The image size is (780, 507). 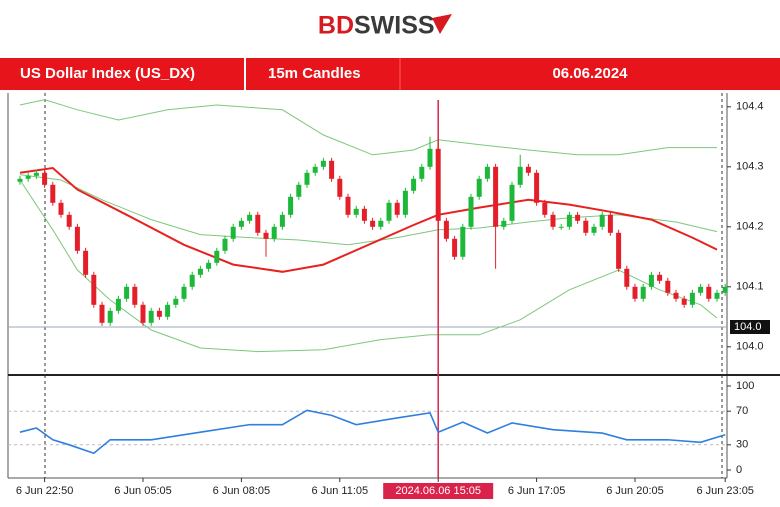 I want to click on x-tick-label: 6 Jun 17:05, so click(x=537, y=491).